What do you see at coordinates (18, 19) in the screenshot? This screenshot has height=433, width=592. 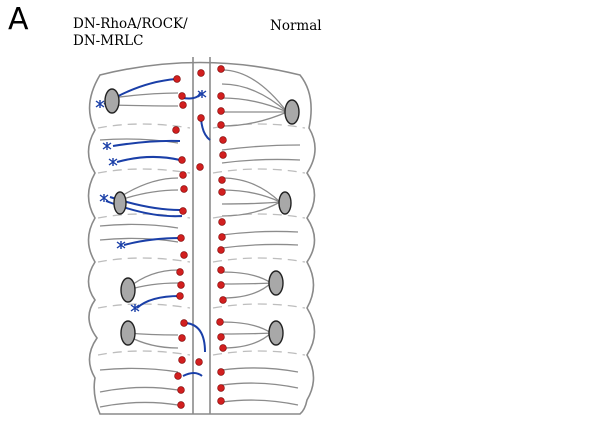 I see `panel-letter: A` at bounding box center [18, 19].